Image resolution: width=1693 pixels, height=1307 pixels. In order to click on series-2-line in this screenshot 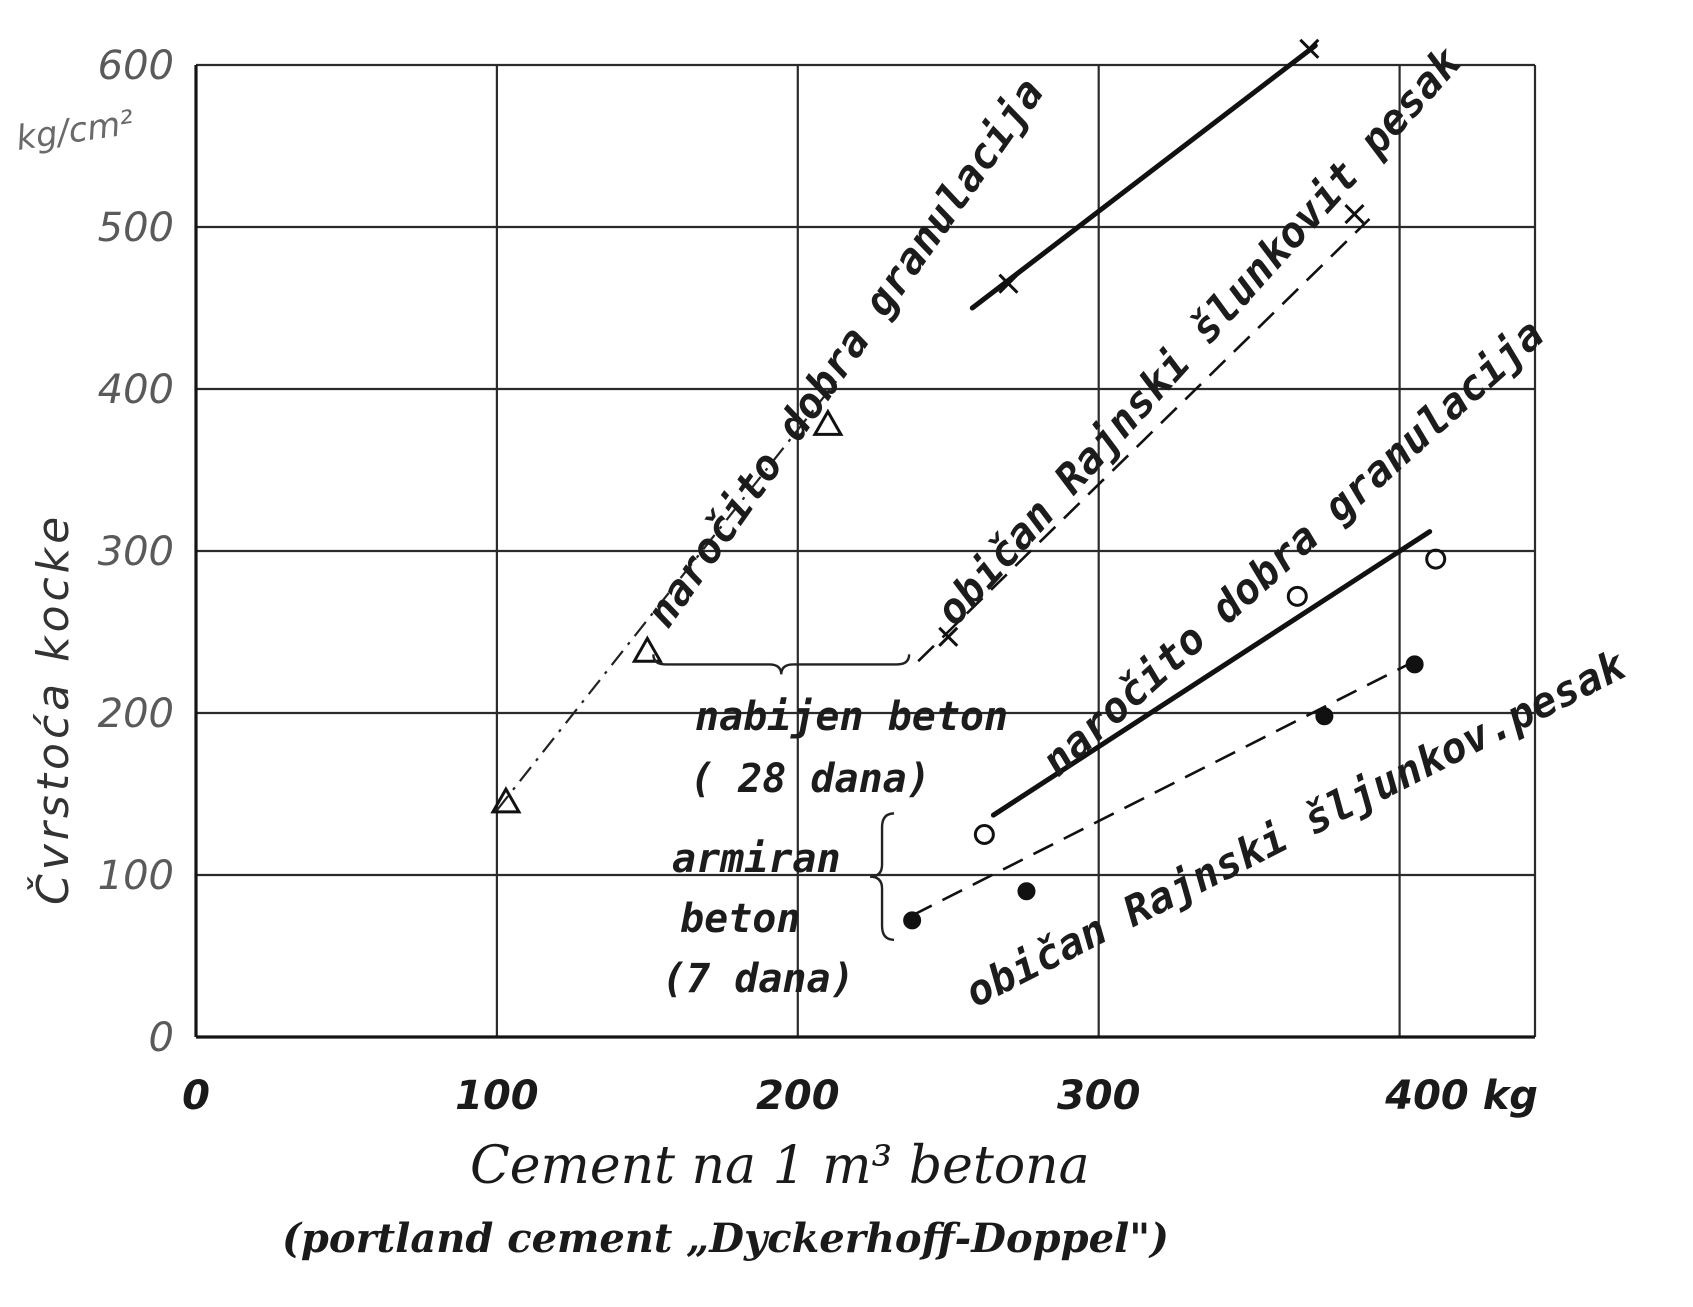, I will do `click(1144, 440)`.